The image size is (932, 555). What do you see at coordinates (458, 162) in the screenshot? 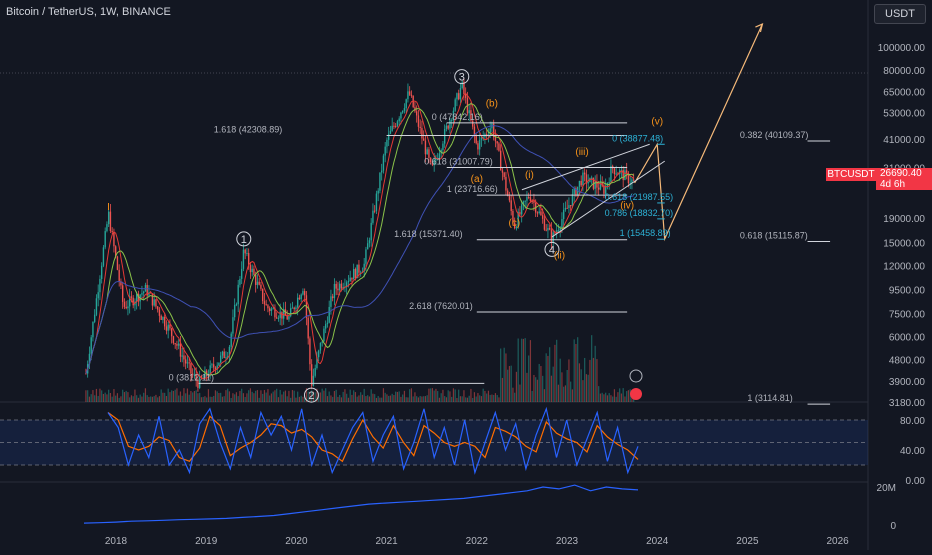
I see `fib-level-label: 0.618 (31007.79)` at bounding box center [458, 162].